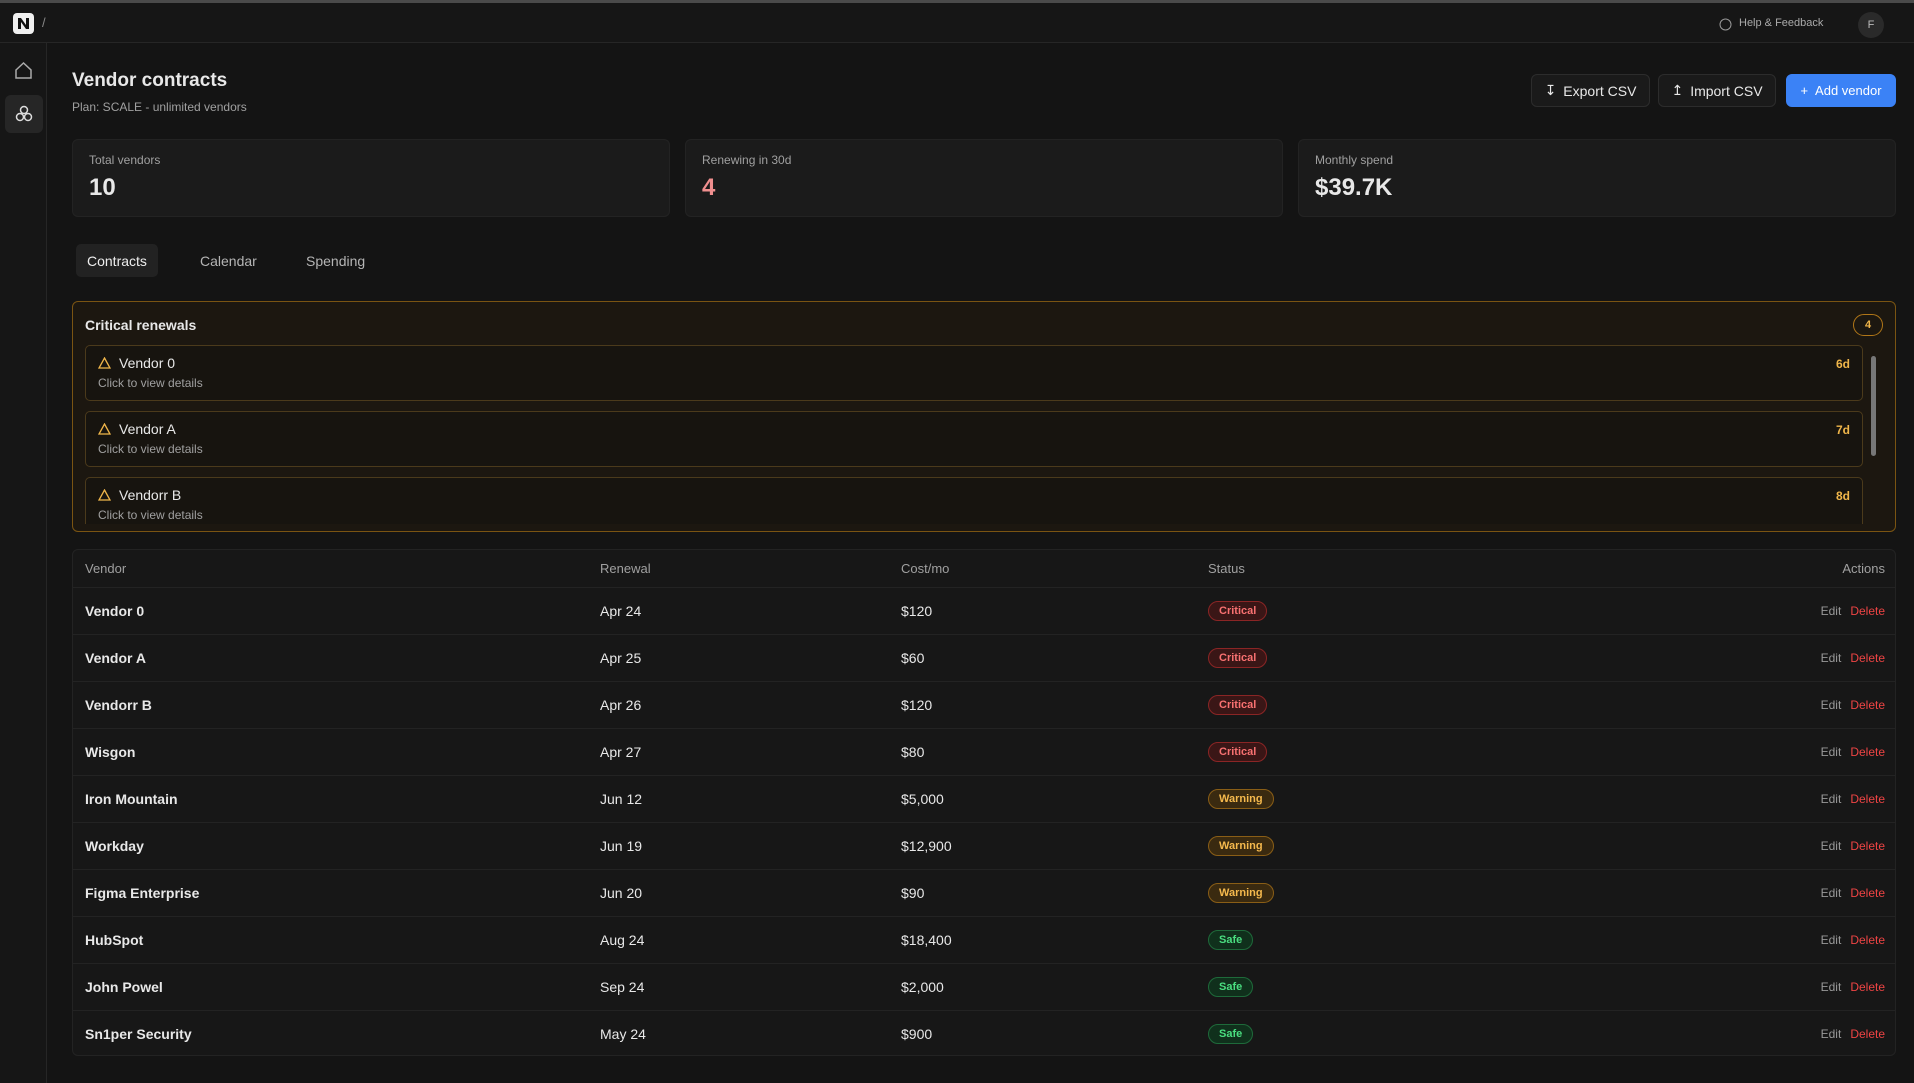 This screenshot has width=1914, height=1083. What do you see at coordinates (984, 1032) in the screenshot?
I see `table-row: Sn1per Security May 24 $900 Safe Edit Delete` at bounding box center [984, 1032].